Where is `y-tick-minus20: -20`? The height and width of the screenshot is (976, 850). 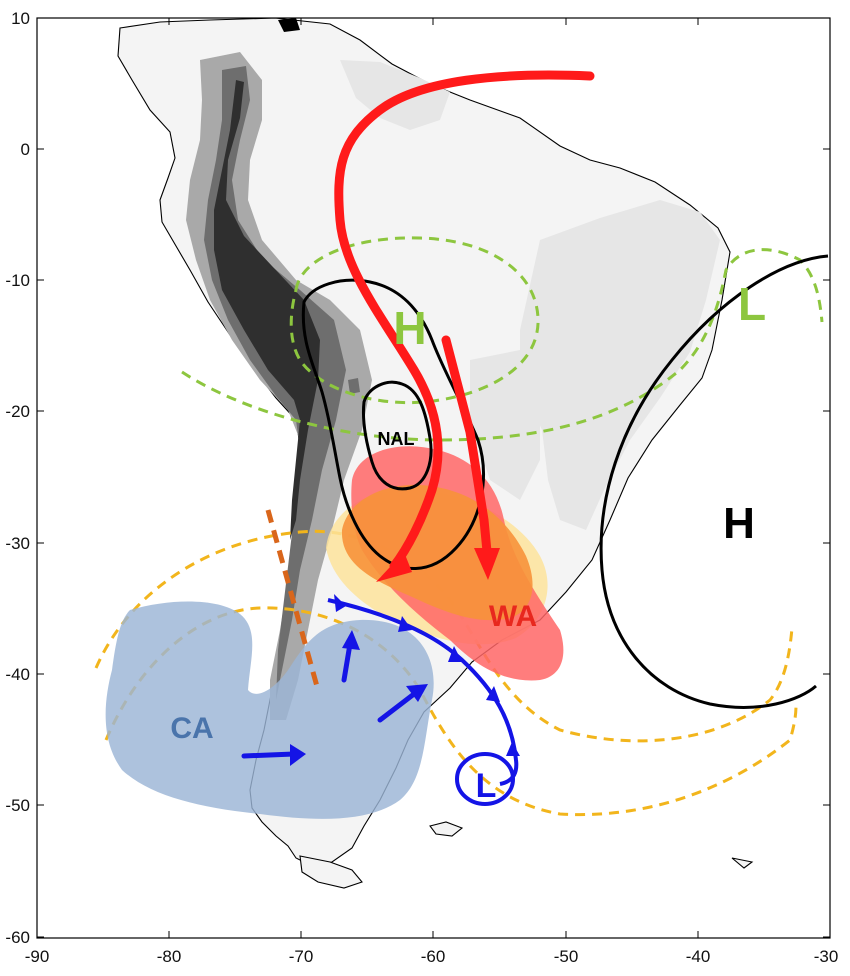
y-tick-minus20: -20 is located at coordinates (417, 411).